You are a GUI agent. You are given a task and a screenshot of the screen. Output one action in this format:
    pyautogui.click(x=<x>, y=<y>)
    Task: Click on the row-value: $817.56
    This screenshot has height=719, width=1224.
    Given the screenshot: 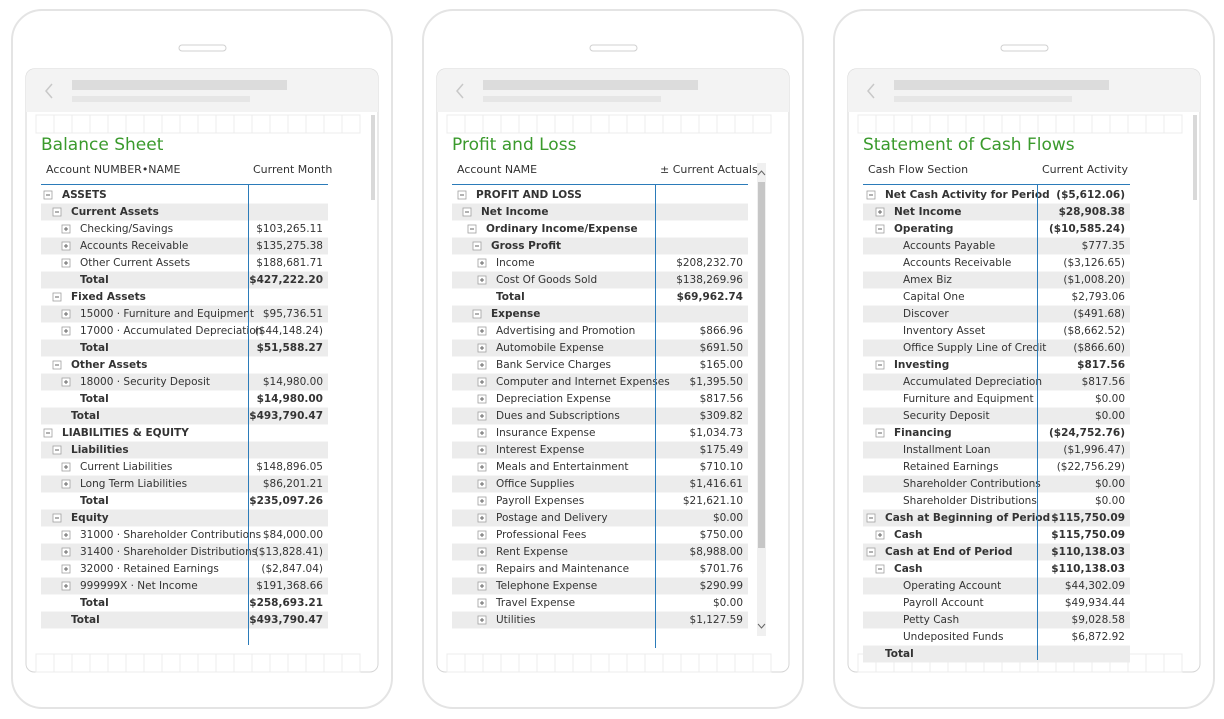 What is the action you would take?
    pyautogui.click(x=722, y=399)
    